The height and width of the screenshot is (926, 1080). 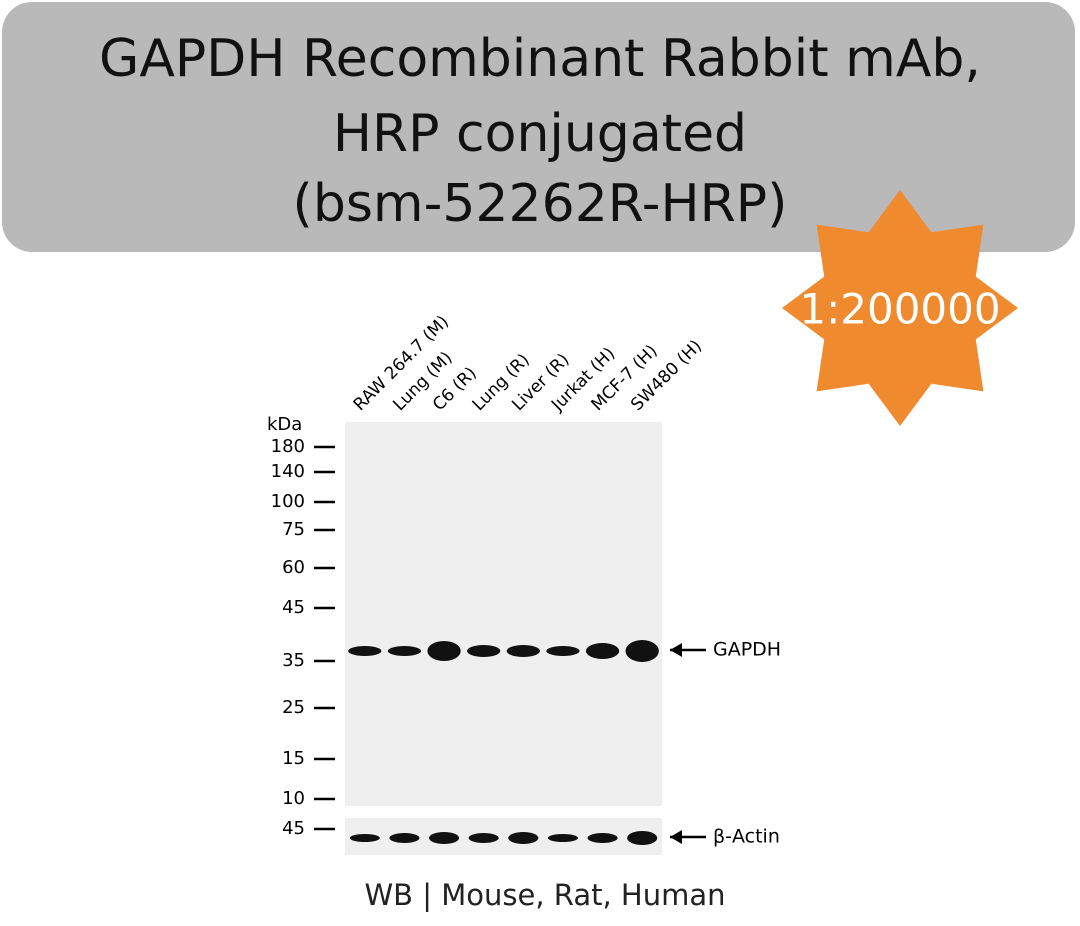 I want to click on unit-label: kDa, so click(x=284, y=424).